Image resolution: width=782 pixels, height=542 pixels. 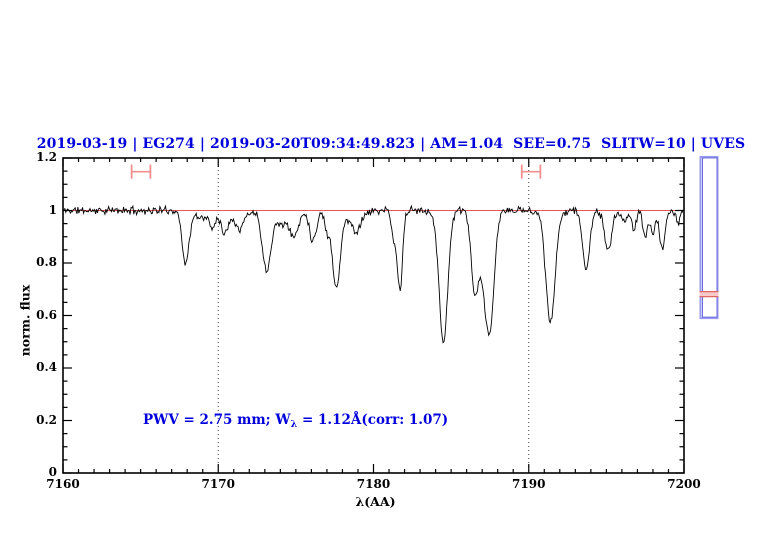 I want to click on pwv-range-markers, so click(x=336, y=171).